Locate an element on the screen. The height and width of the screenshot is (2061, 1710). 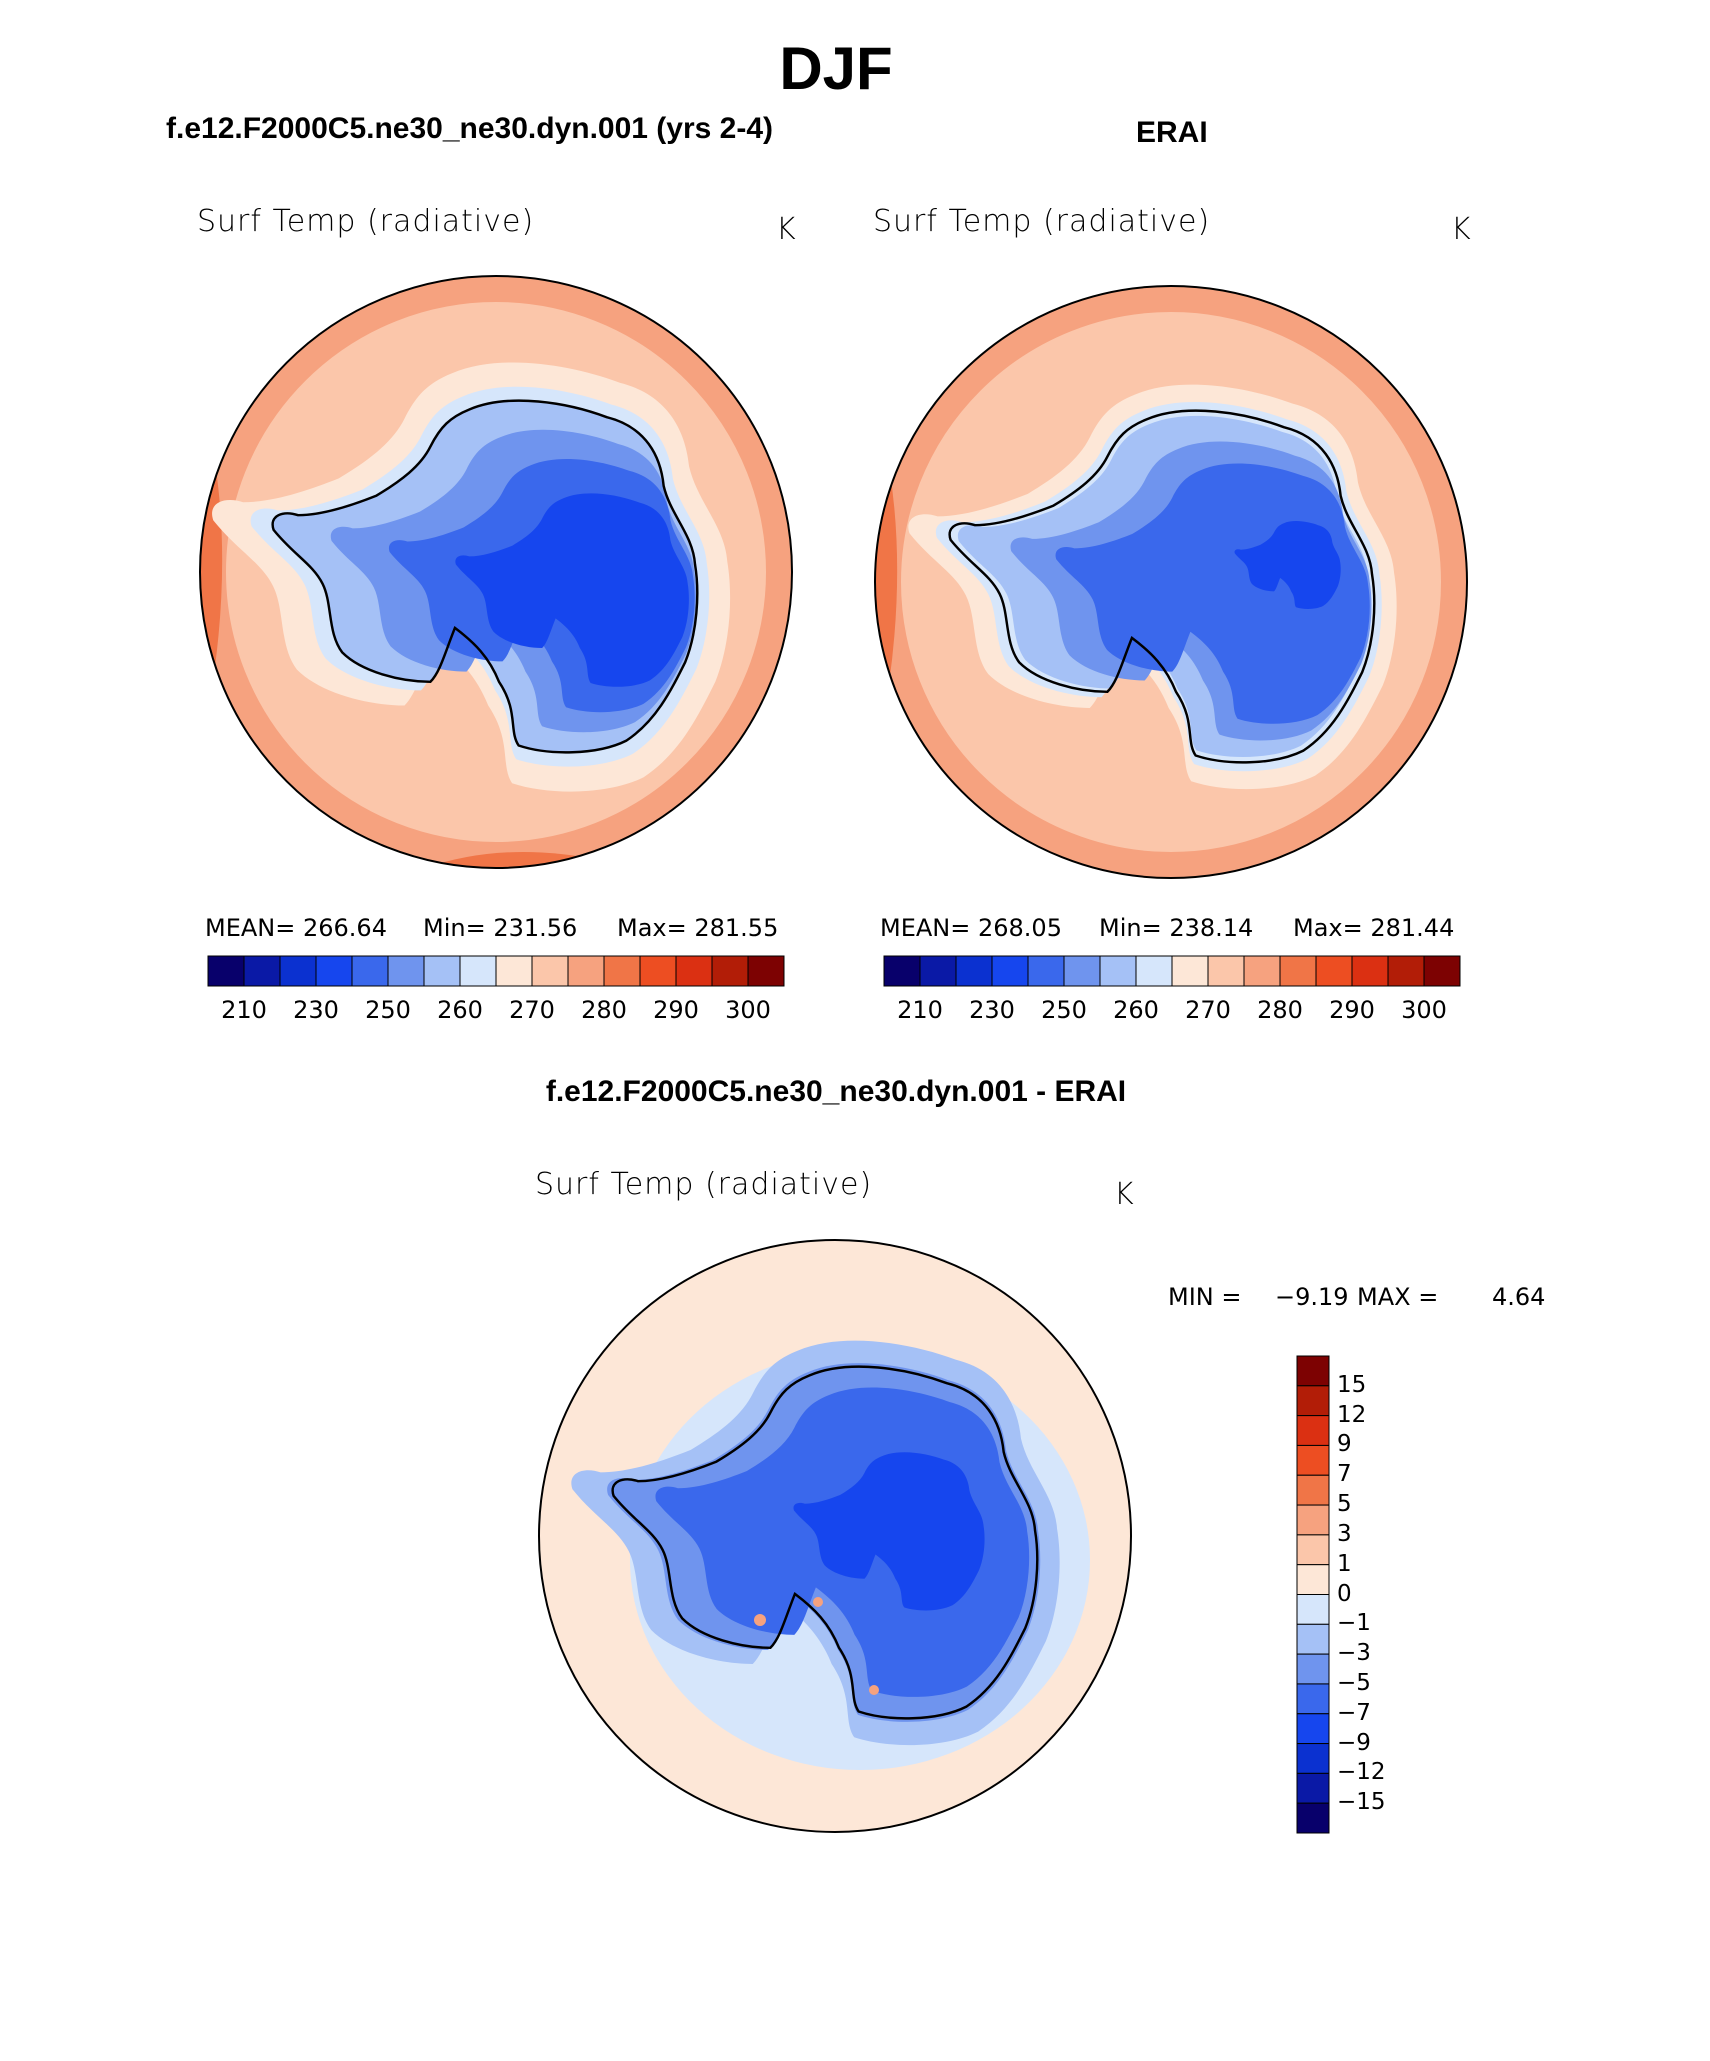
panel2-variable-label: Surf Temp (radiative) is located at coordinates (1042, 221).